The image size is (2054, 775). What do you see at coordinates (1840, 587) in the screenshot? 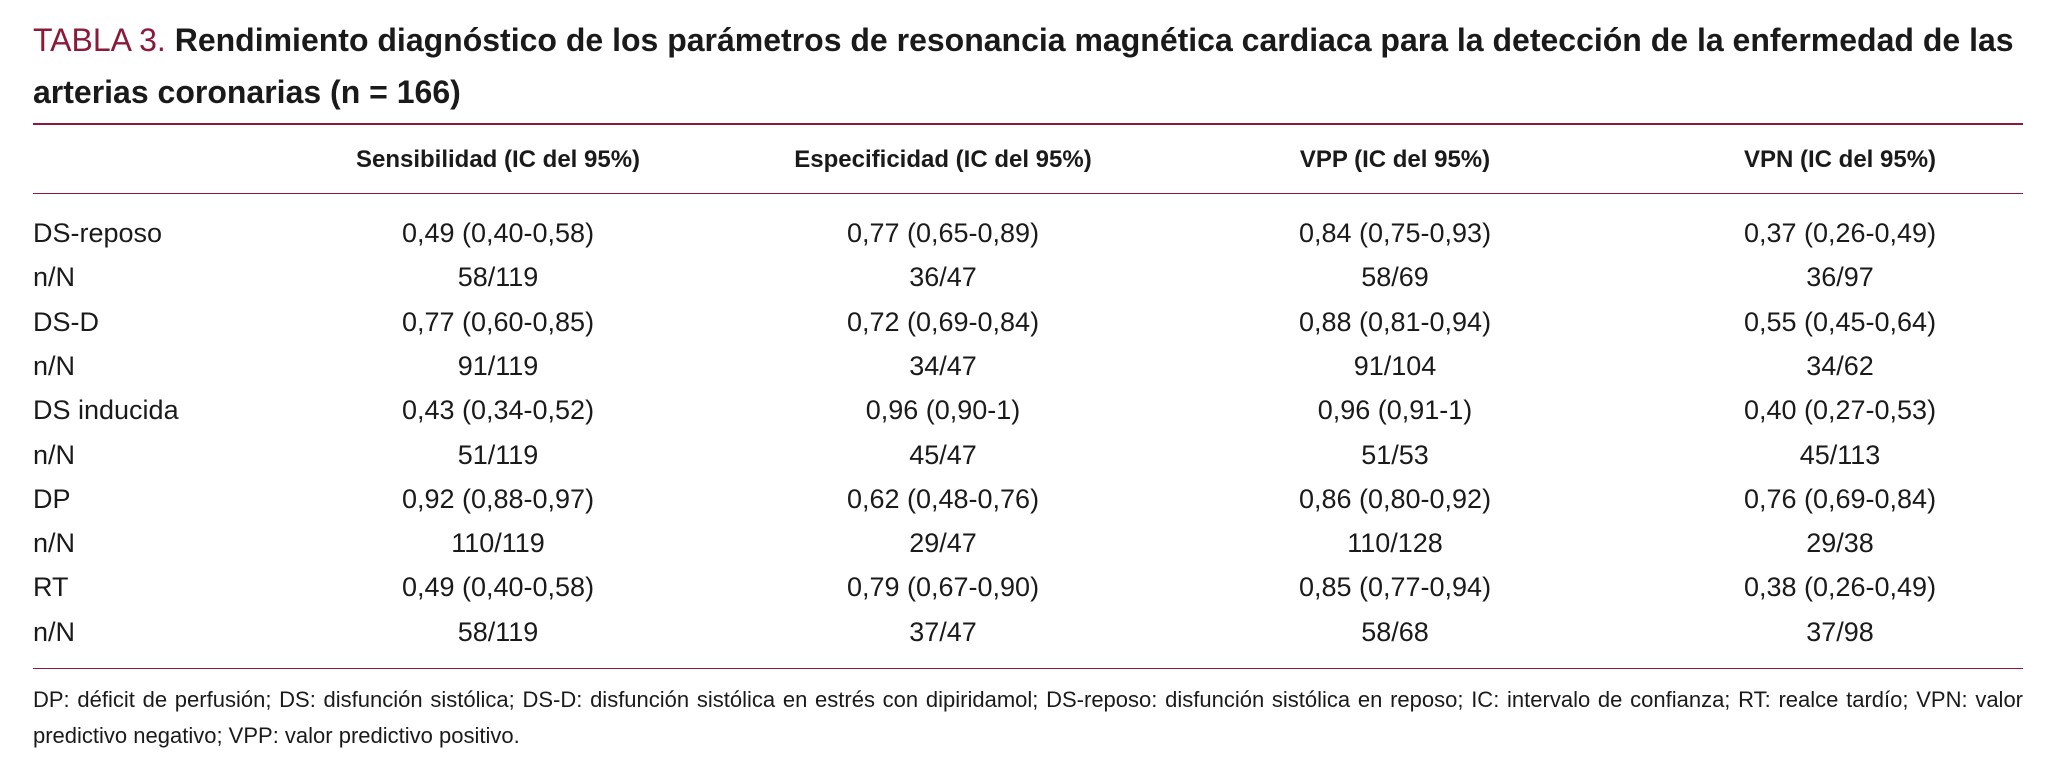
I see `table-cell: 0,38 (0,26-0,49)` at bounding box center [1840, 587].